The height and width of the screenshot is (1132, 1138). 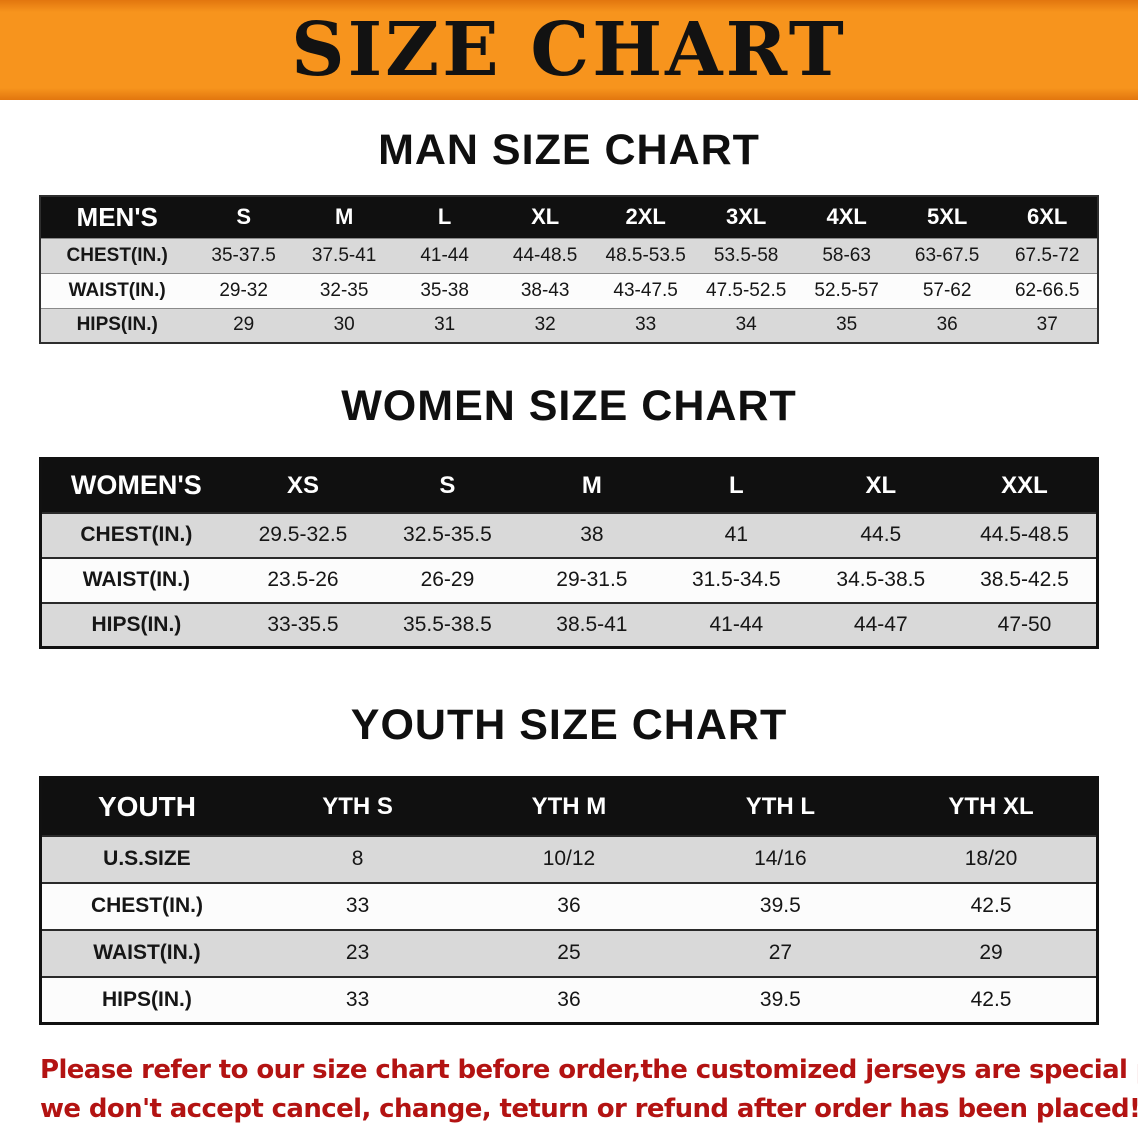 I want to click on cell-value: 31.5-34.5, so click(x=736, y=579).